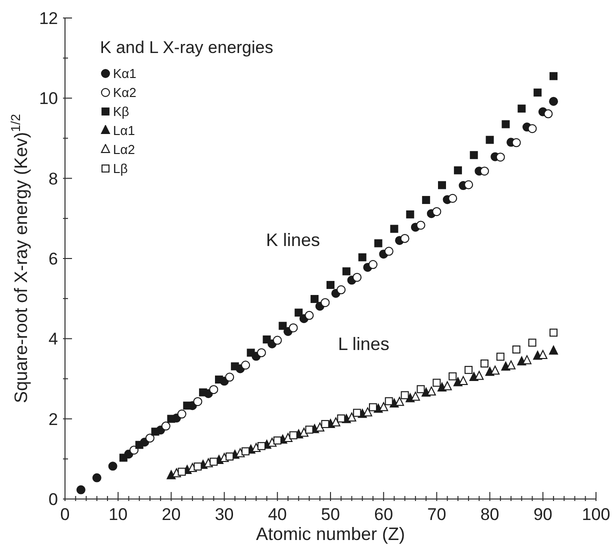 Image resolution: width=612 pixels, height=549 pixels. I want to click on x-tick-label: 70, so click(436, 514).